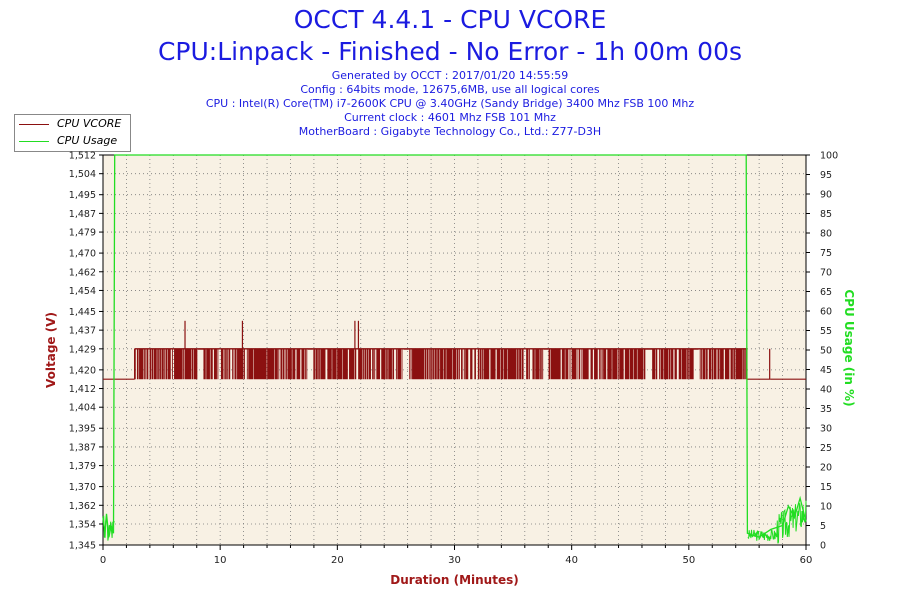 This screenshot has width=900, height=600. What do you see at coordinates (82, 214) in the screenshot?
I see `y-tick-label: 1,487` at bounding box center [82, 214].